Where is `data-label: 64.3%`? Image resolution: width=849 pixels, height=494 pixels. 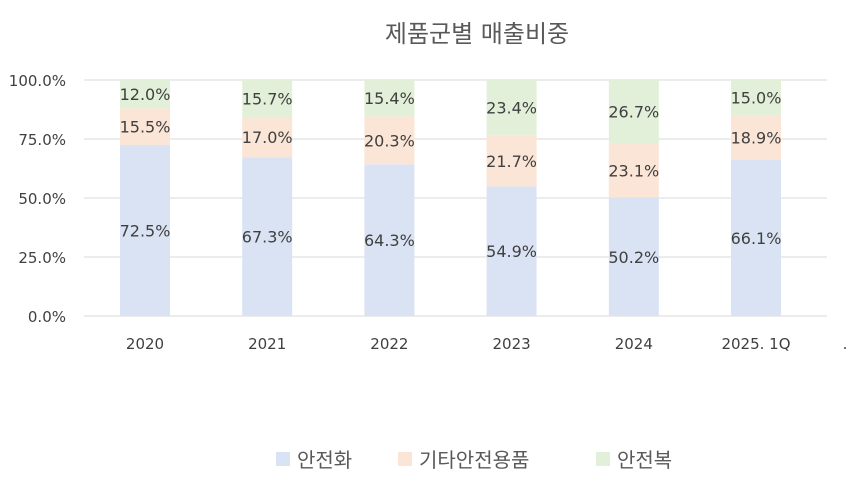
data-label: 64.3% is located at coordinates (389, 240).